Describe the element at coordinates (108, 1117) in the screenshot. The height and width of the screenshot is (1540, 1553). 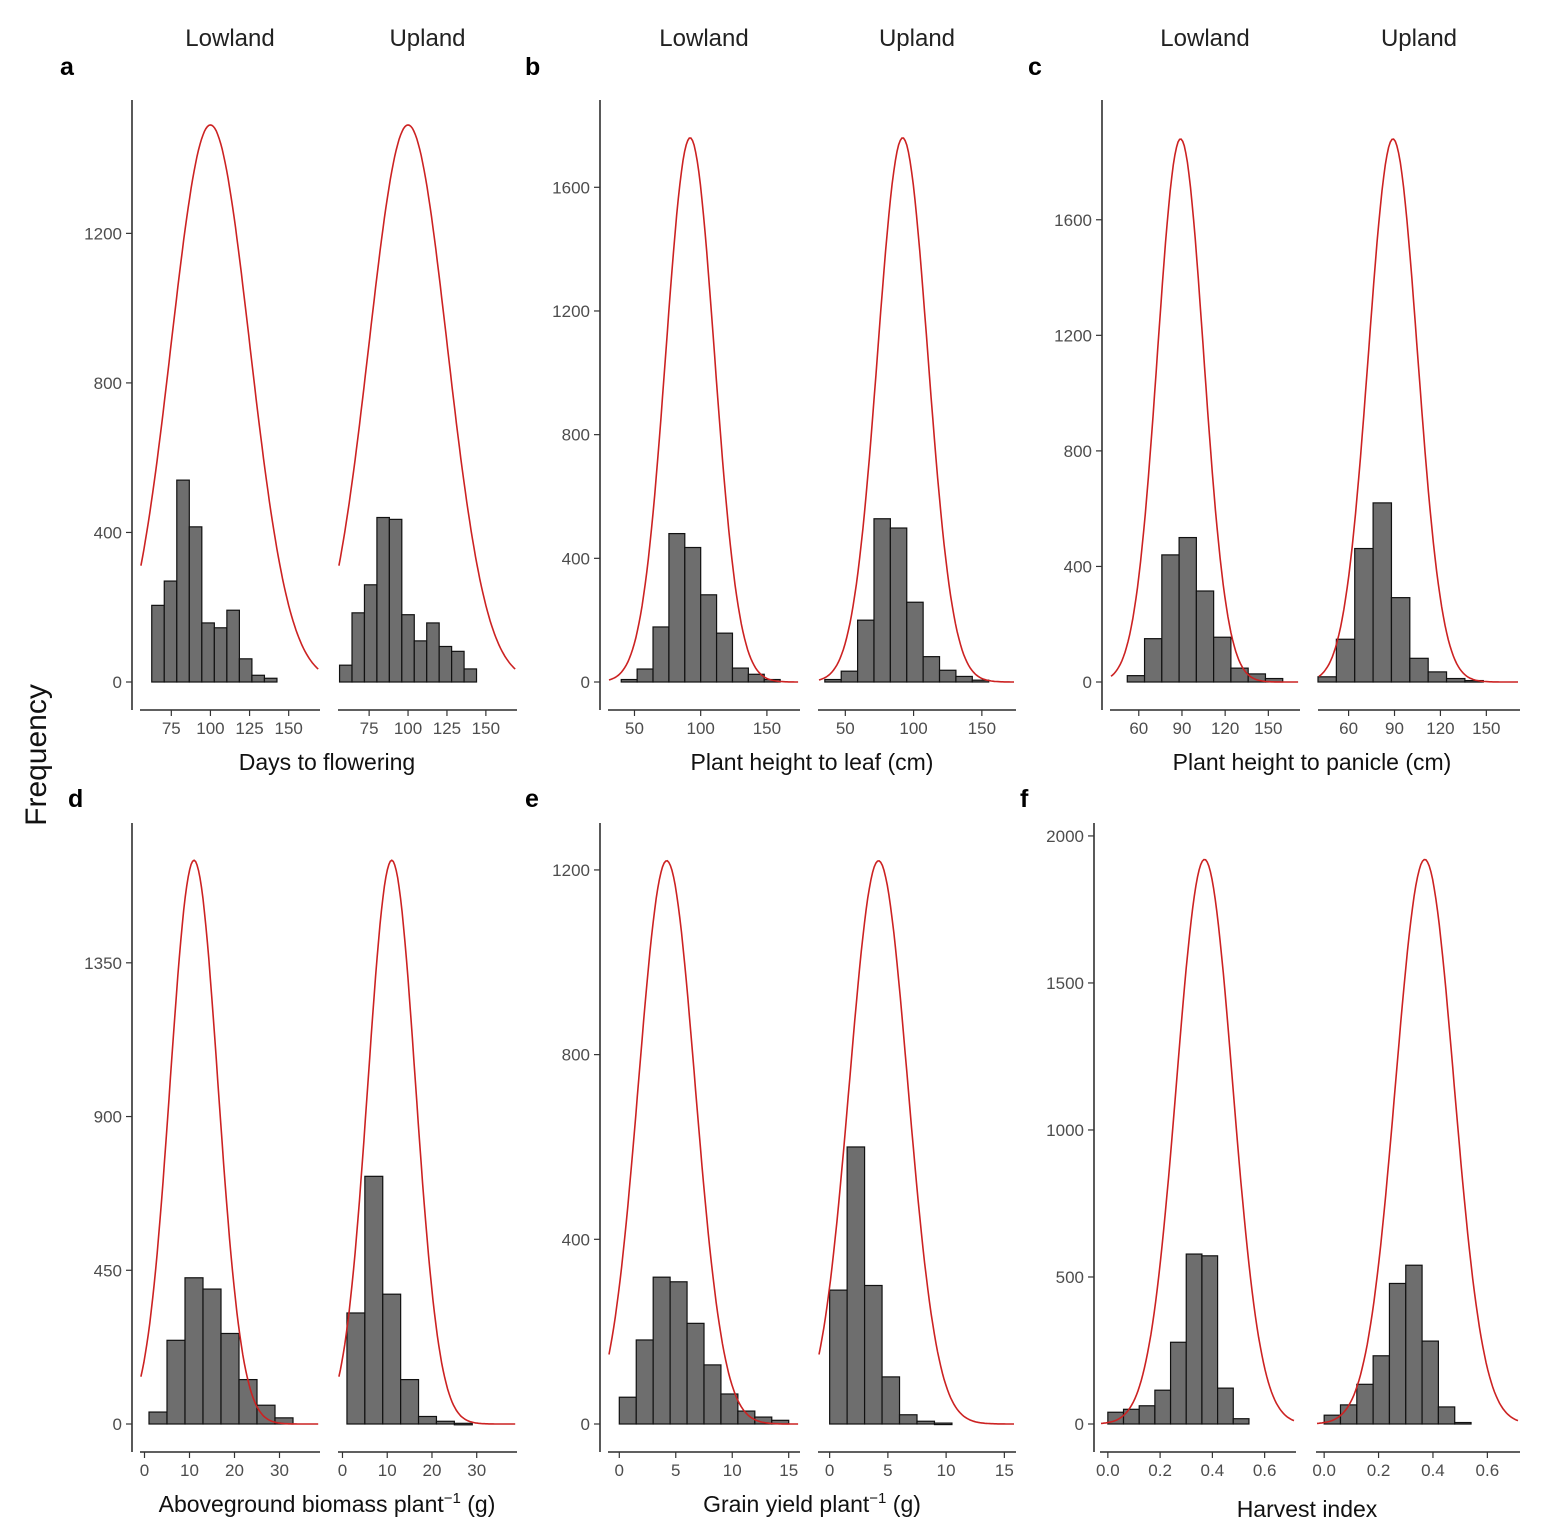
I see `y-tick-label: 900` at that location.